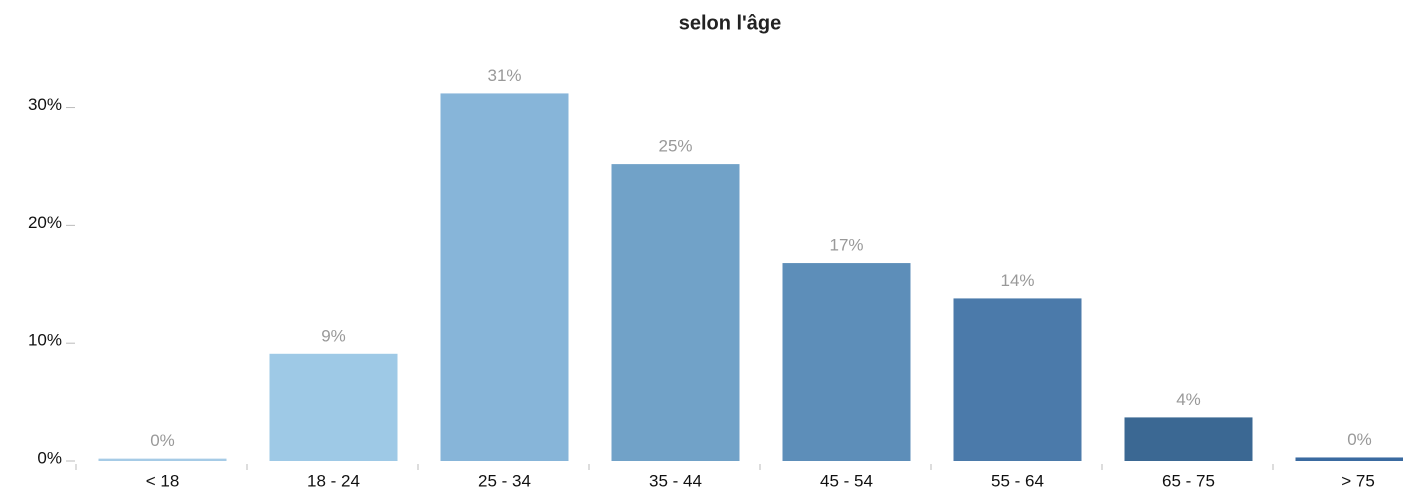 The height and width of the screenshot is (494, 1403). Describe the element at coordinates (504, 480) in the screenshot. I see `x-tick-label: 25 - 34` at that location.